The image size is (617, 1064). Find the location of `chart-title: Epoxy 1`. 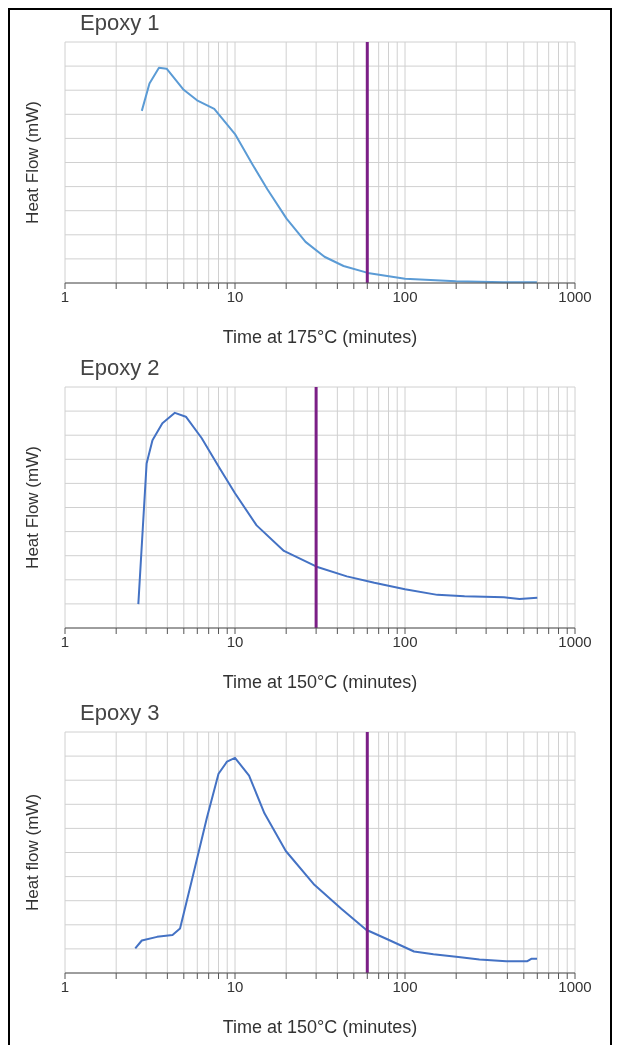

chart-title: Epoxy 1 is located at coordinates (120, 23).